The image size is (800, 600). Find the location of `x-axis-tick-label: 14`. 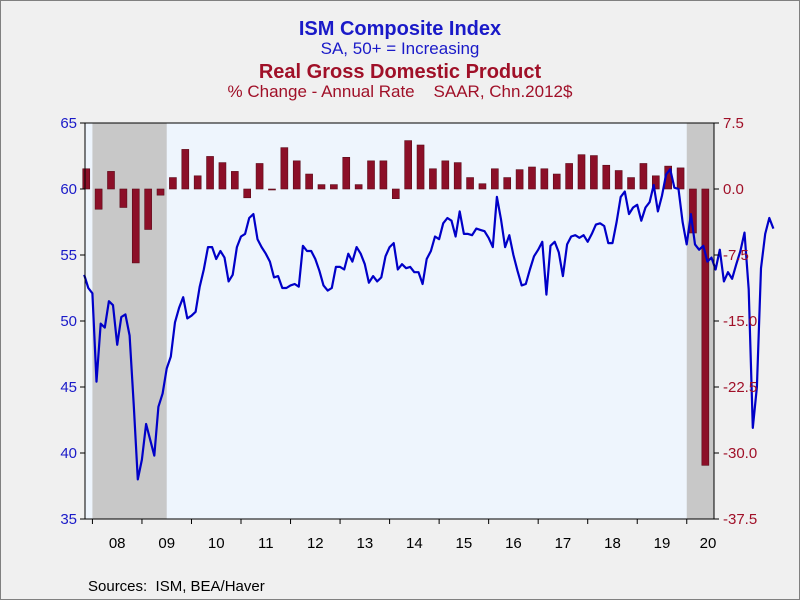

x-axis-tick-label: 14 is located at coordinates (414, 543).